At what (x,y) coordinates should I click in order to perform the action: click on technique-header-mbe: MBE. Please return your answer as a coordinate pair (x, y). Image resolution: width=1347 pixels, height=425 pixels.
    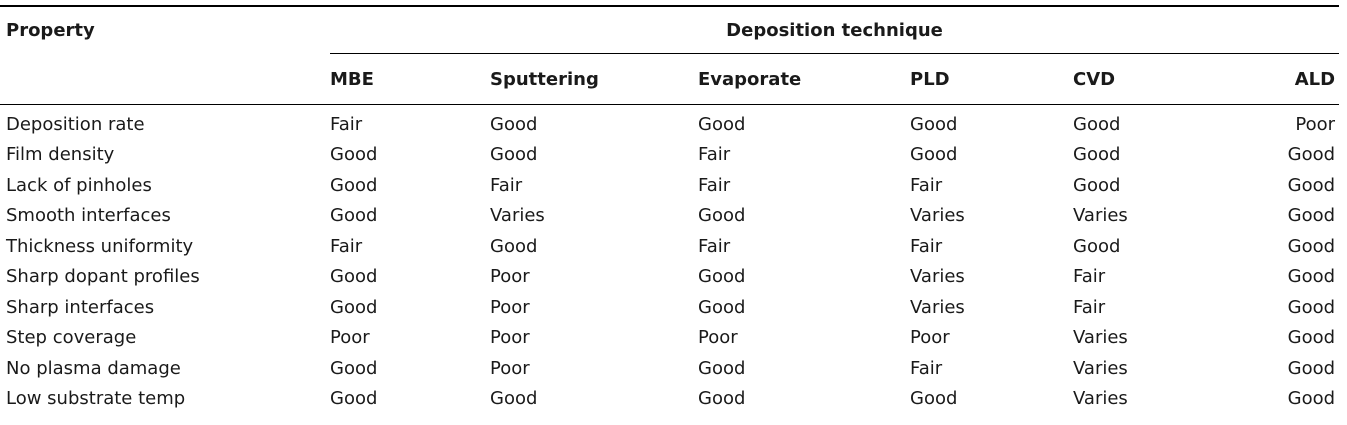
    Looking at the image, I should click on (410, 79).